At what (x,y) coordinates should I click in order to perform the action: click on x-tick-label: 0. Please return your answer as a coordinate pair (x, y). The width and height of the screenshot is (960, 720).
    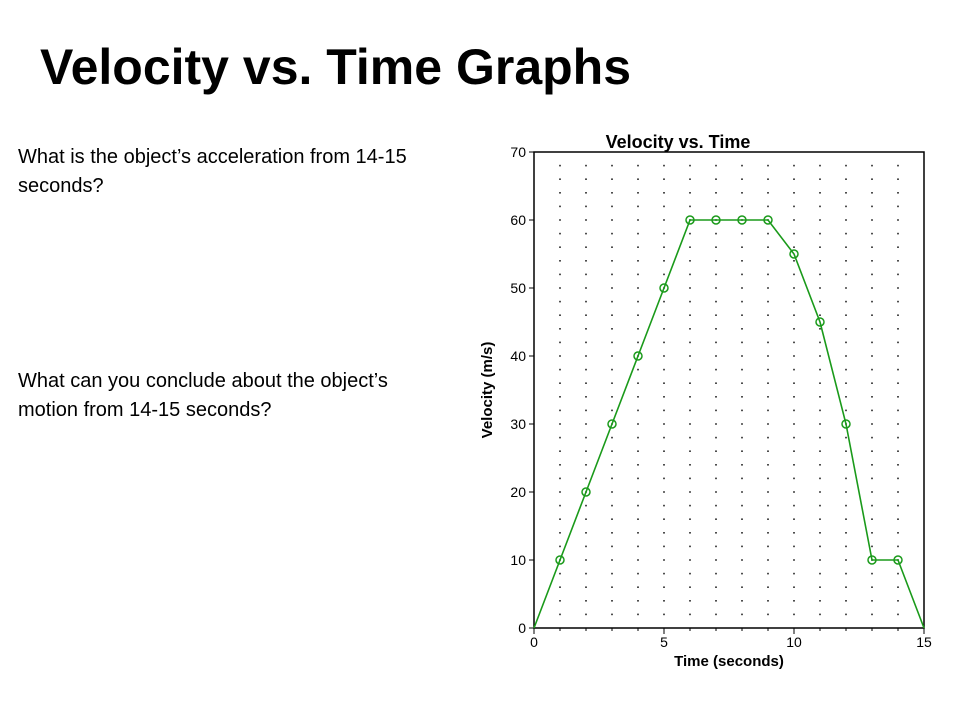
    Looking at the image, I should click on (534, 642).